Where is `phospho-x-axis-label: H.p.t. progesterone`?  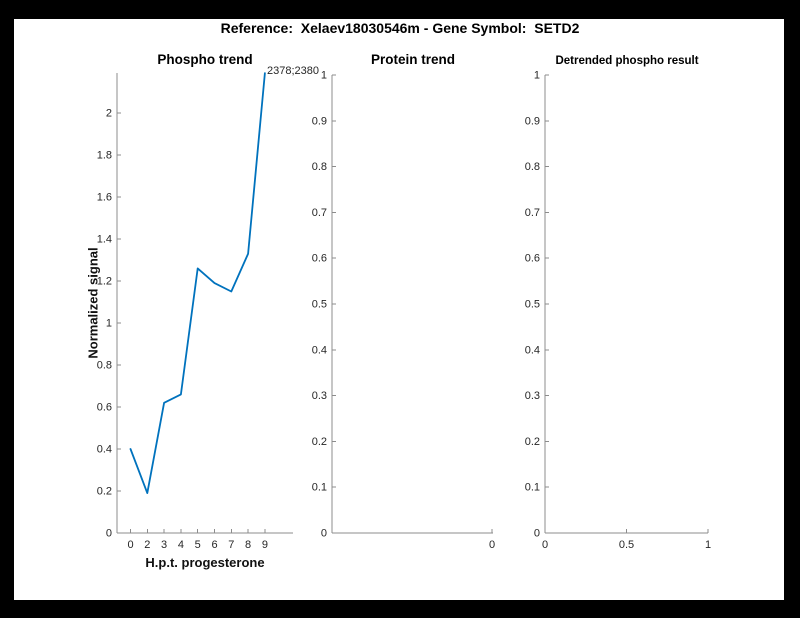
phospho-x-axis-label: H.p.t. progesterone is located at coordinates (205, 562).